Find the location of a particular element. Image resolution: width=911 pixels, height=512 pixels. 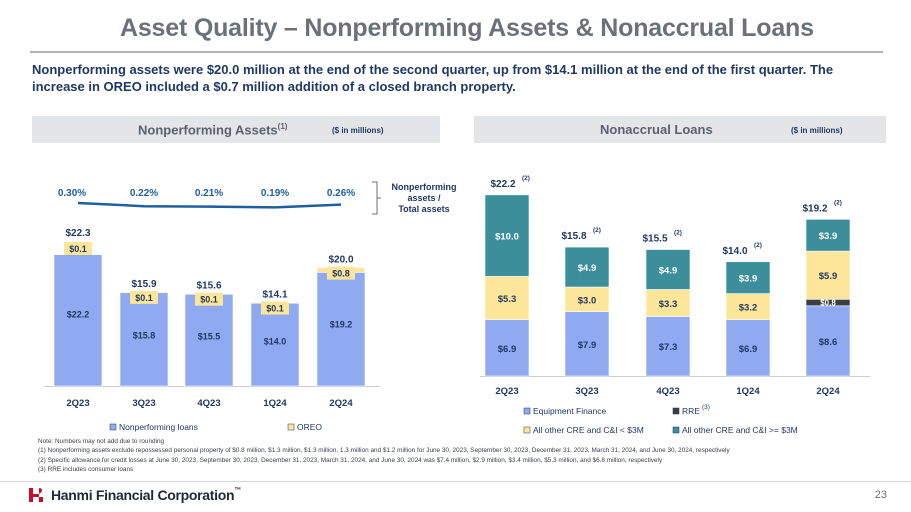

nal-bar-cre-small: $3.3 is located at coordinates (668, 303).